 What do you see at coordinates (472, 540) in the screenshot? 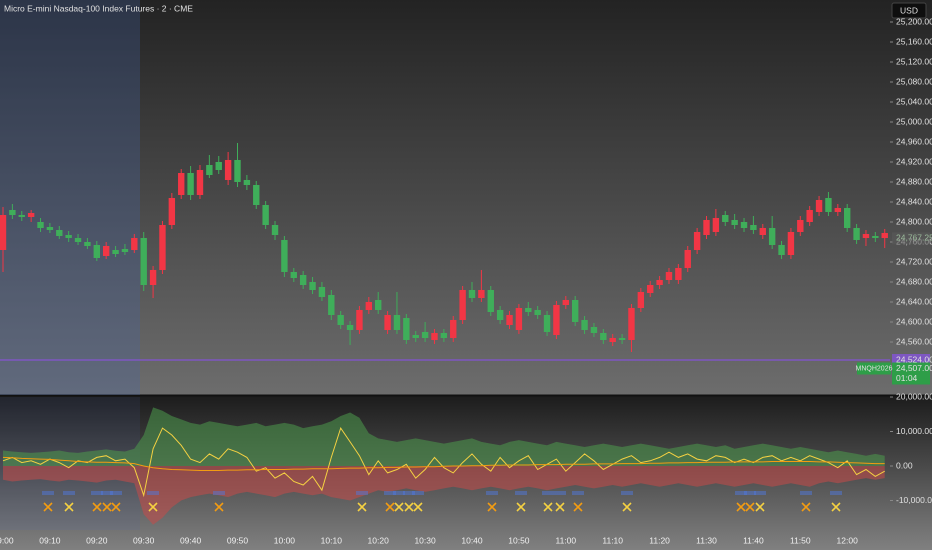
I see `x-tick-label: 10:40` at bounding box center [472, 540].